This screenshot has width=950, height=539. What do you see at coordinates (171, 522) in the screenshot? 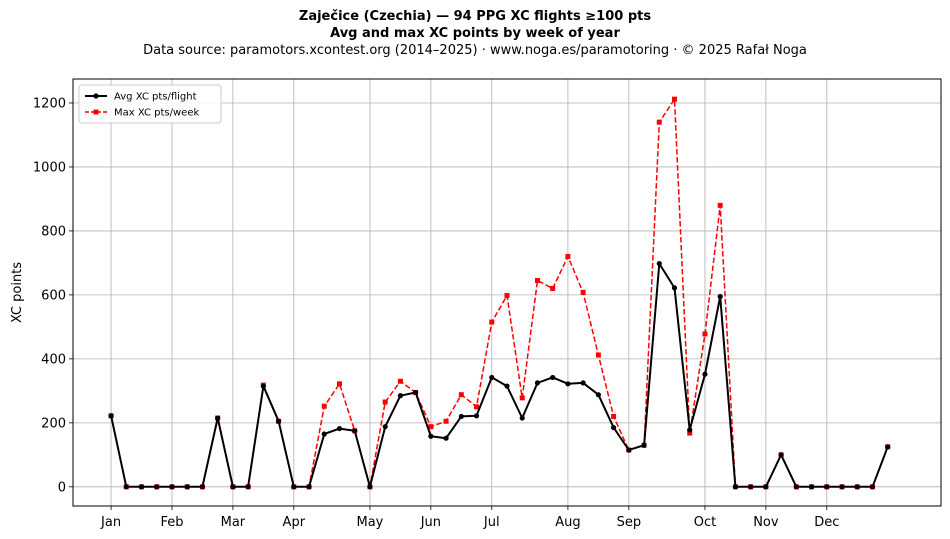
I see `x-tick-label: Feb` at bounding box center [171, 522].